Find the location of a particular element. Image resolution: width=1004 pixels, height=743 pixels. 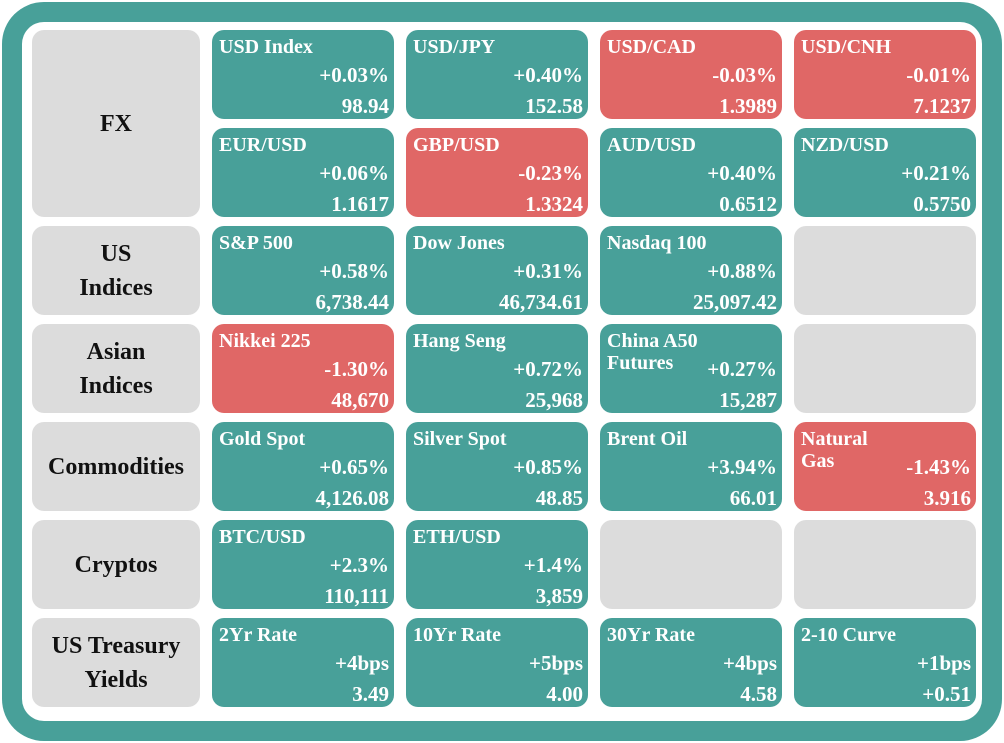

tile-name: China A50 Futures is located at coordinates (652, 352).